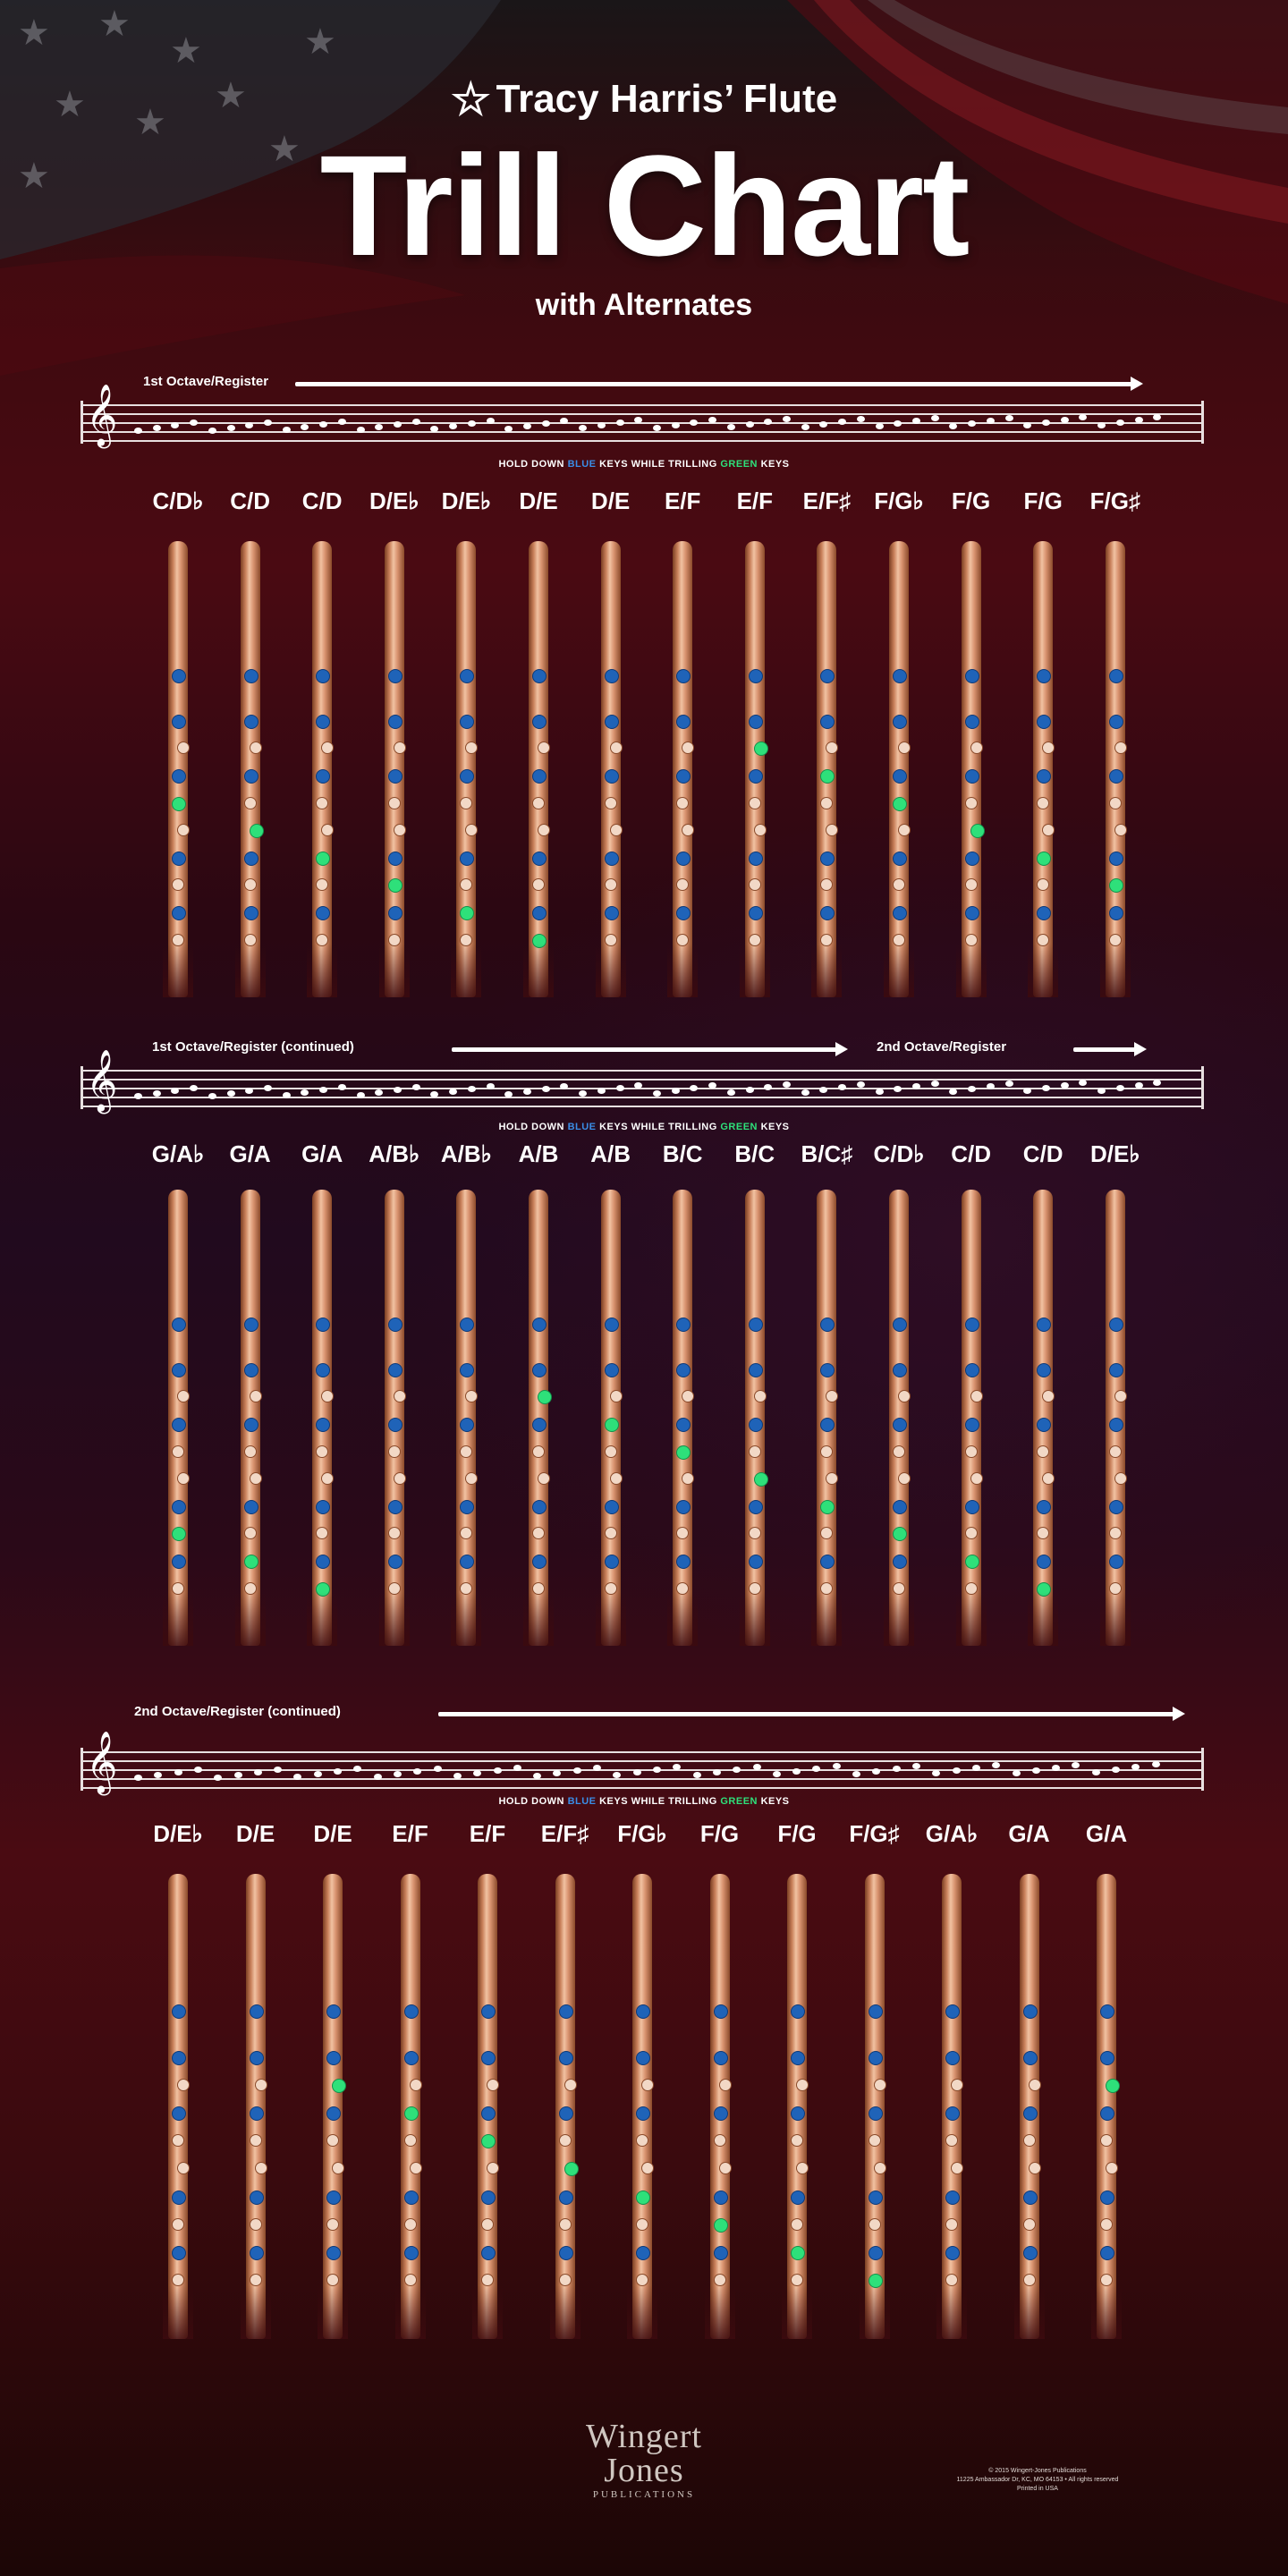  What do you see at coordinates (1202, 1769) in the screenshot?
I see `staff-barline` at bounding box center [1202, 1769].